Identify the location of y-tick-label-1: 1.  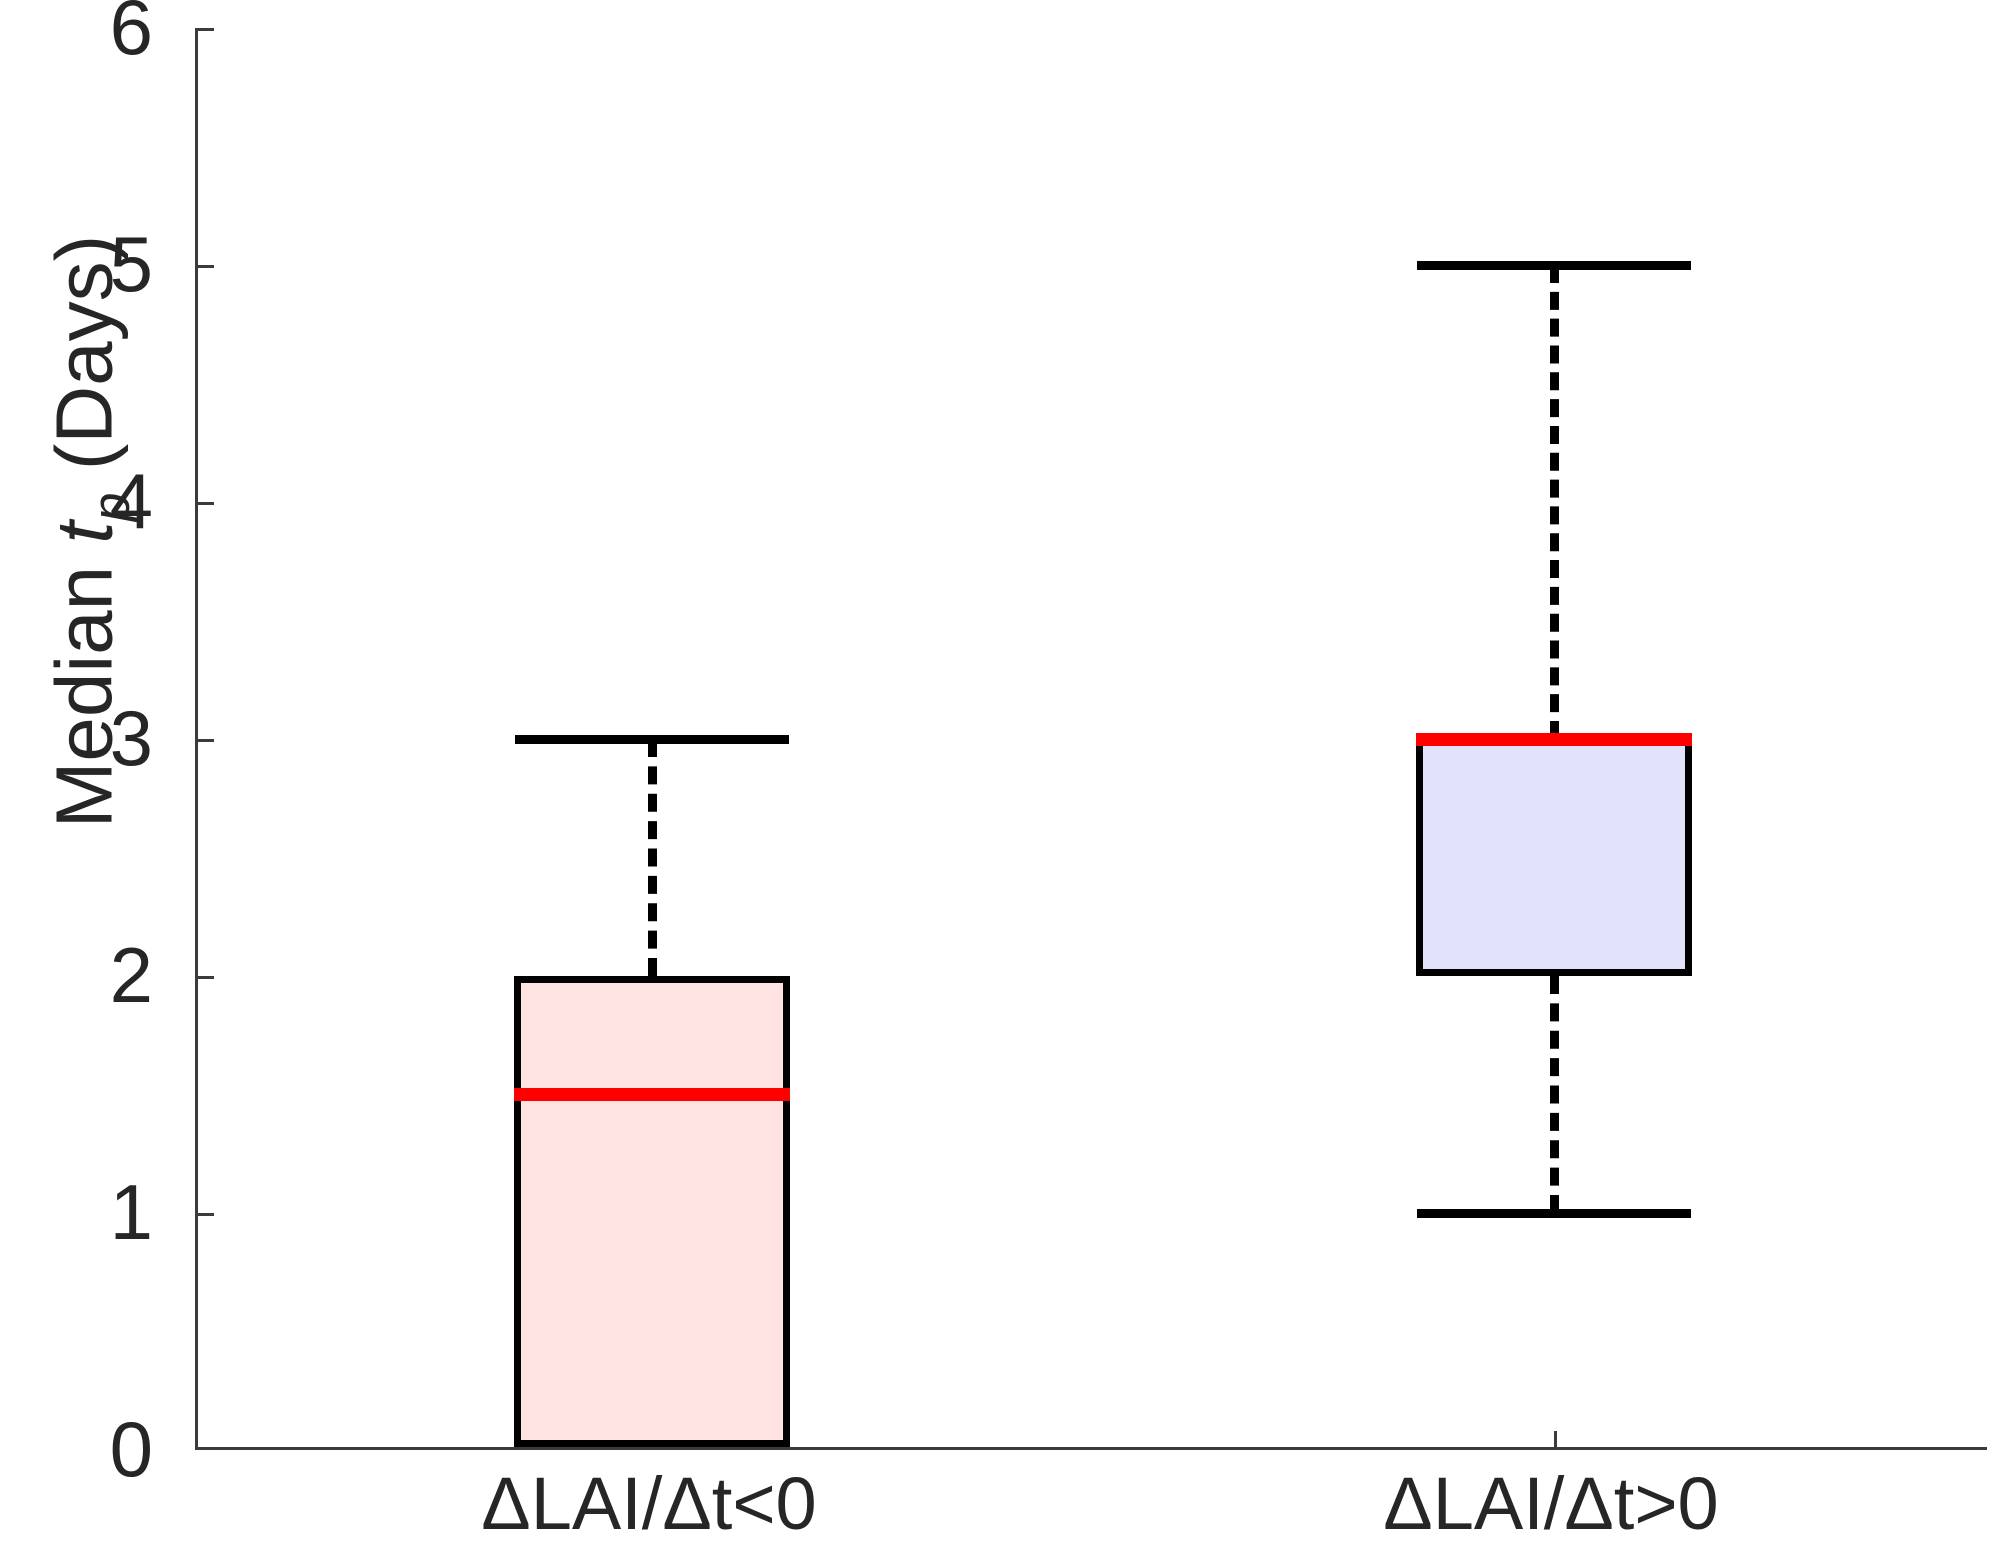
(131, 1212).